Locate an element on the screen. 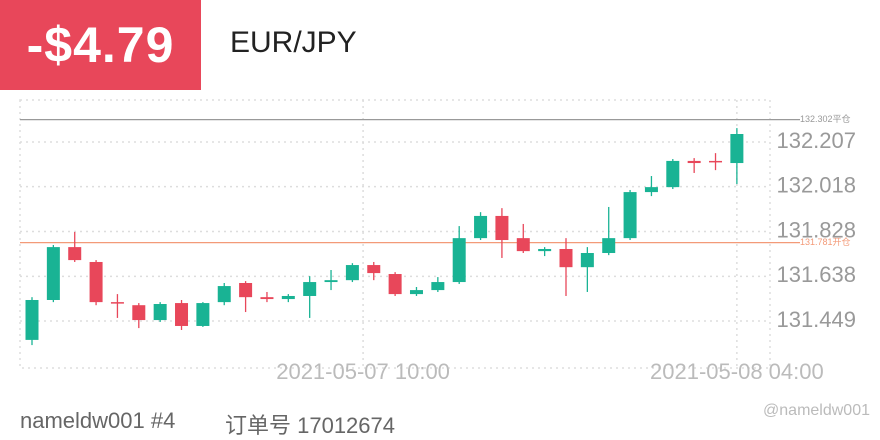  pnl-badge: -$4.79 is located at coordinates (100, 45).